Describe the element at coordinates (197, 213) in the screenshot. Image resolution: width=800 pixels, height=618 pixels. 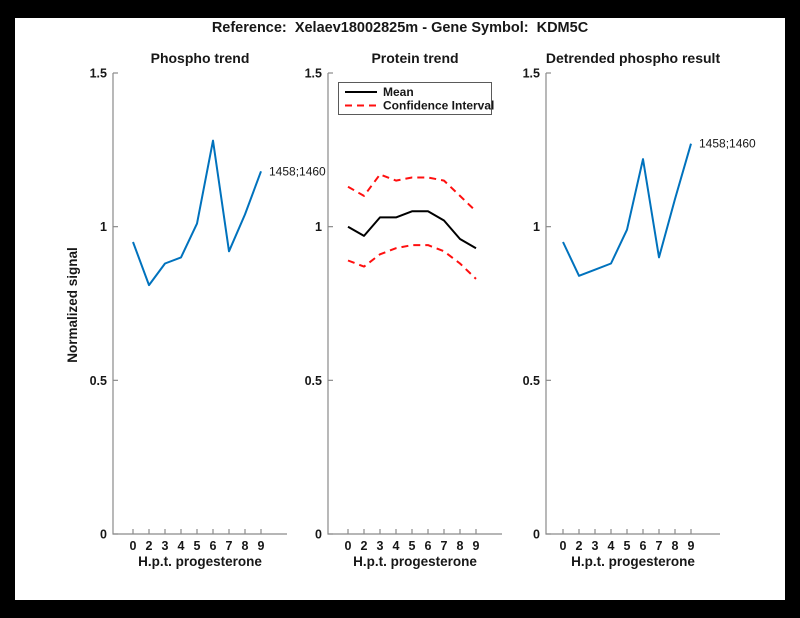
I see `series-line-phospho-signal` at that location.